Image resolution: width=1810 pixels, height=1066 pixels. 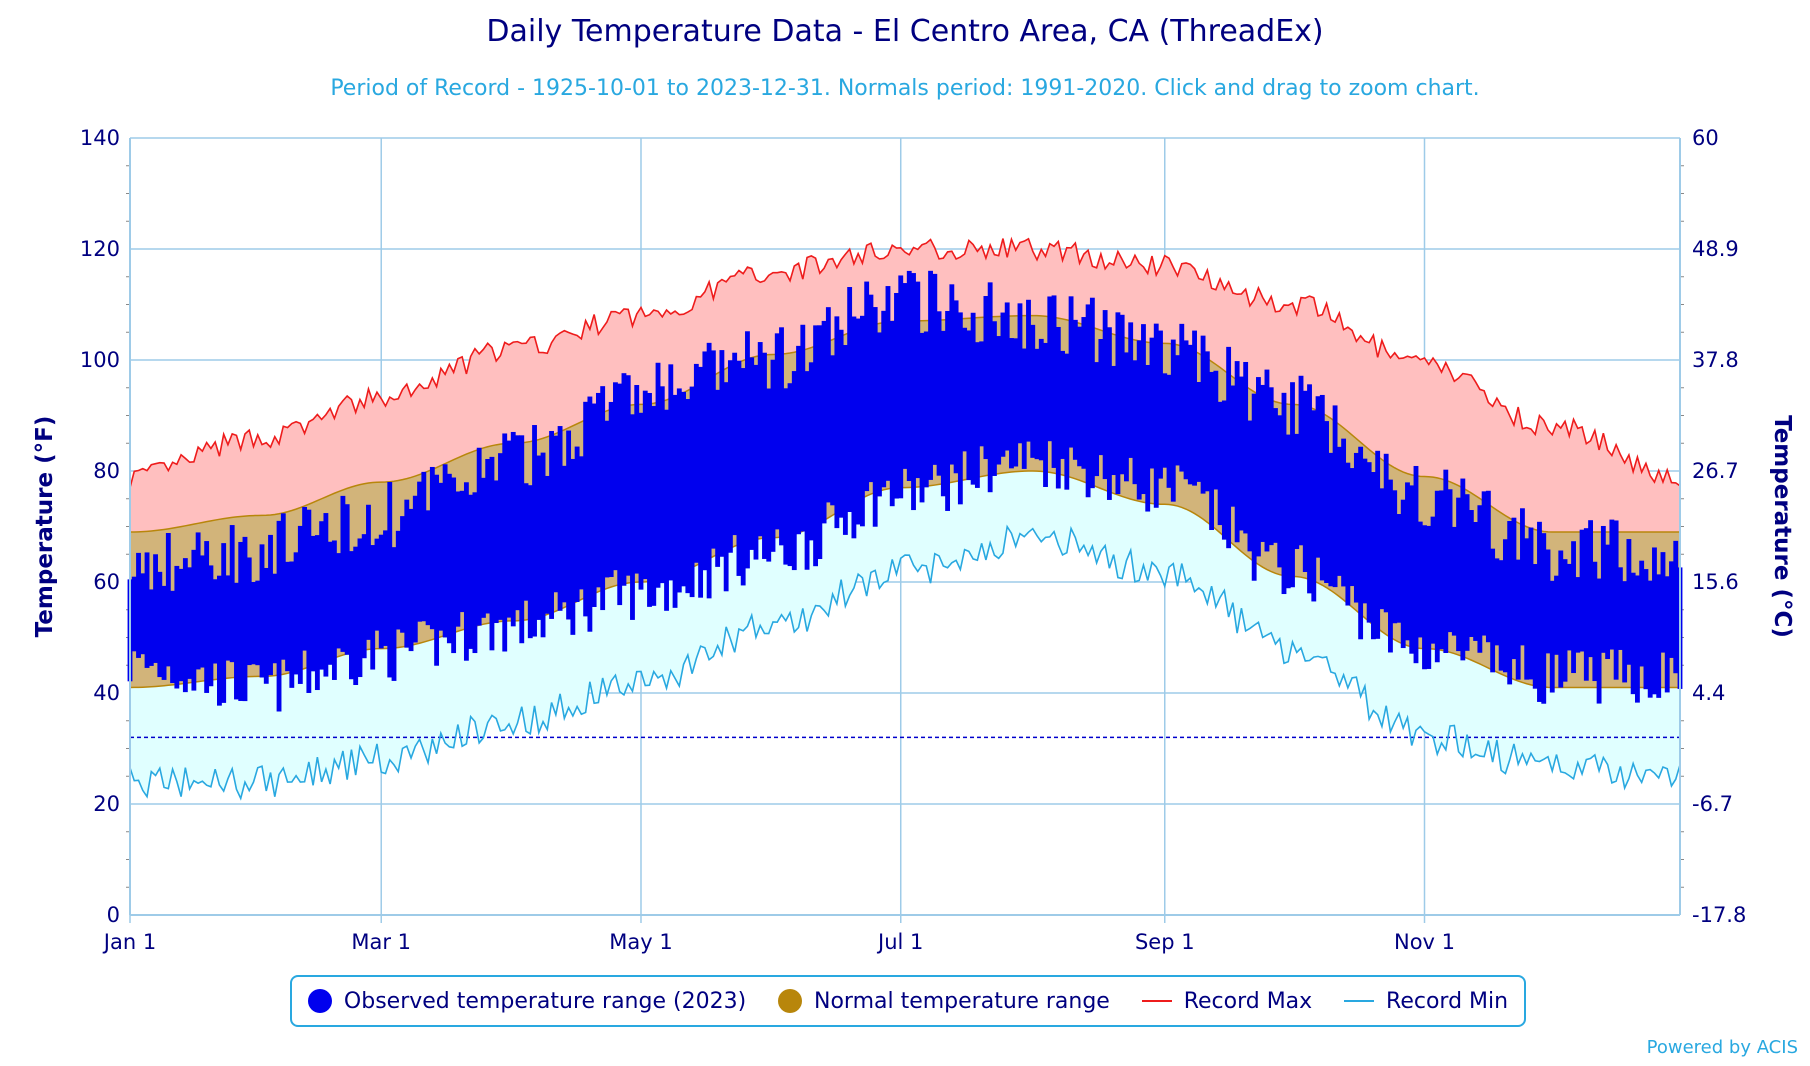 What do you see at coordinates (1226, 1001) in the screenshot?
I see `legend-item-record-max: Record Max` at bounding box center [1226, 1001].